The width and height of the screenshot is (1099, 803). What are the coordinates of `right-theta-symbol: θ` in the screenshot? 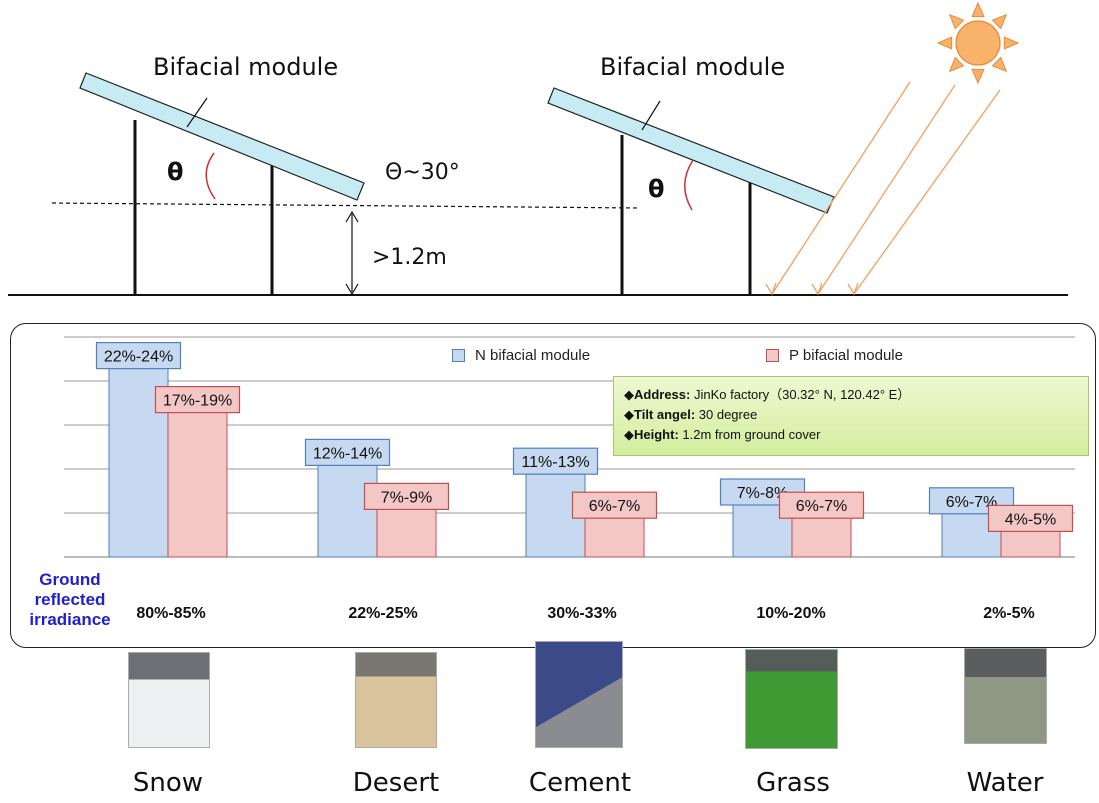 It's located at (656, 189).